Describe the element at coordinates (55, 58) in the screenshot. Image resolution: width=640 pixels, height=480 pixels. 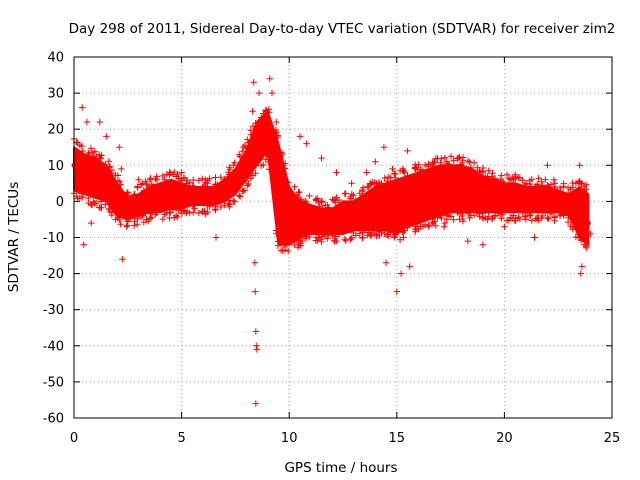
I see `y-tick-label: 40` at that location.